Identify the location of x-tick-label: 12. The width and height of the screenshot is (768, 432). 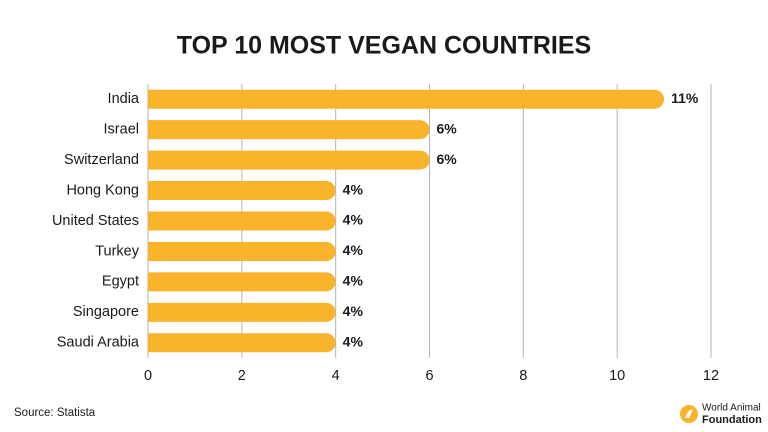
(711, 376).